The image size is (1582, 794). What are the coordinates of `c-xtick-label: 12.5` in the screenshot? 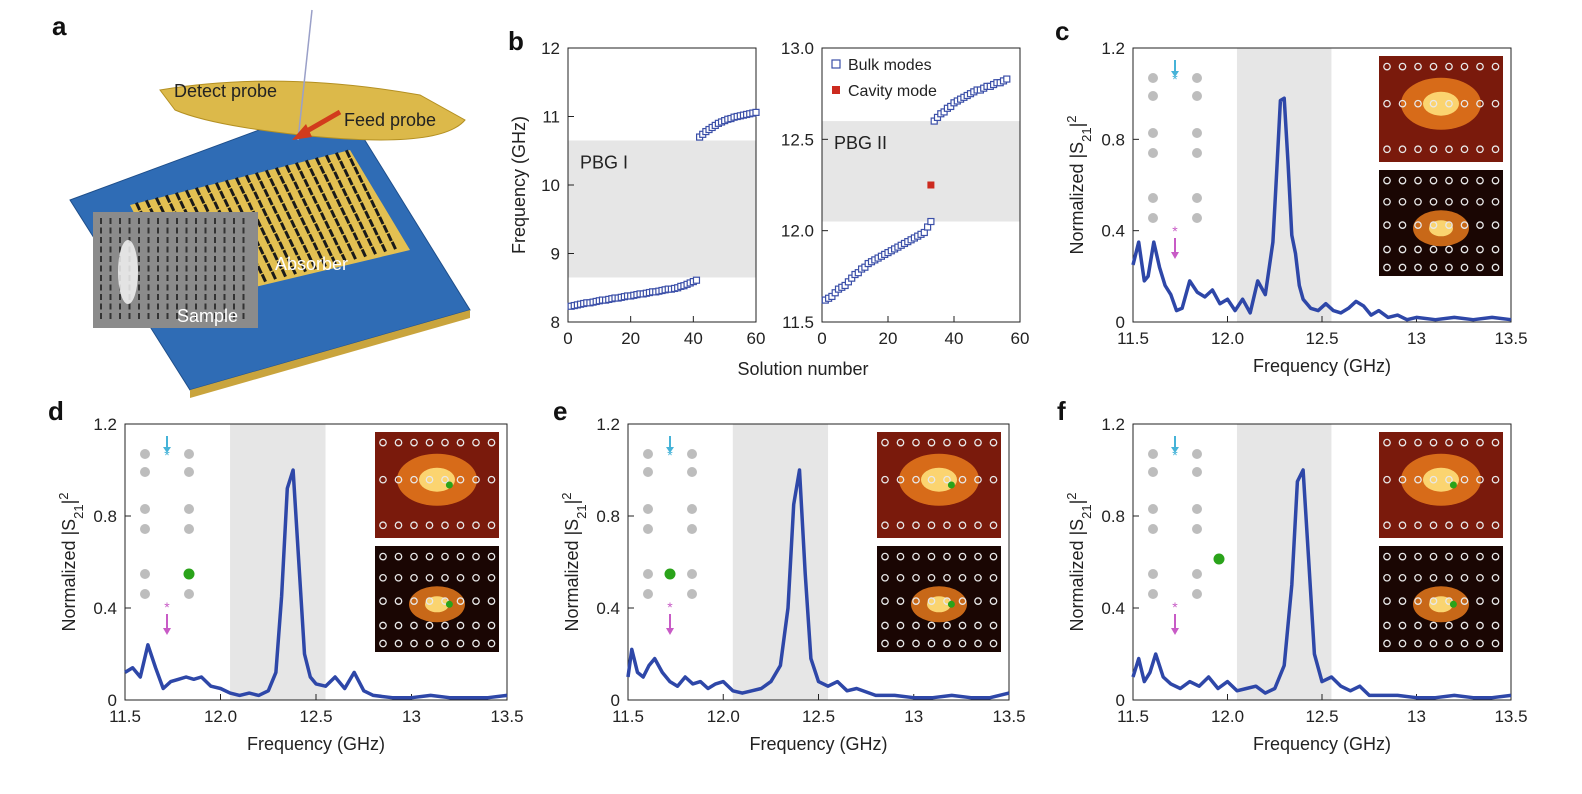 It's located at (1321, 338).